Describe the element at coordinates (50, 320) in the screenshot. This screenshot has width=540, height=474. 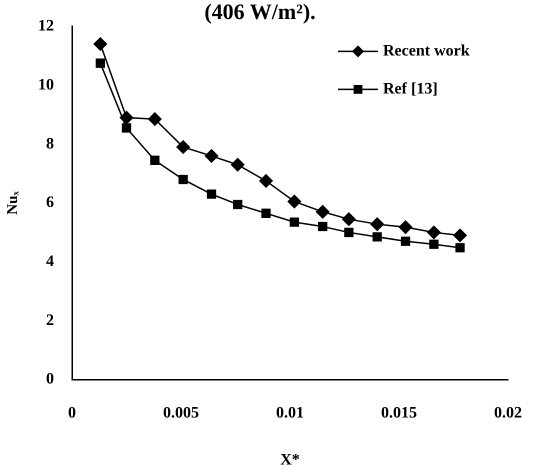
I see `y-tick-label: 2` at that location.